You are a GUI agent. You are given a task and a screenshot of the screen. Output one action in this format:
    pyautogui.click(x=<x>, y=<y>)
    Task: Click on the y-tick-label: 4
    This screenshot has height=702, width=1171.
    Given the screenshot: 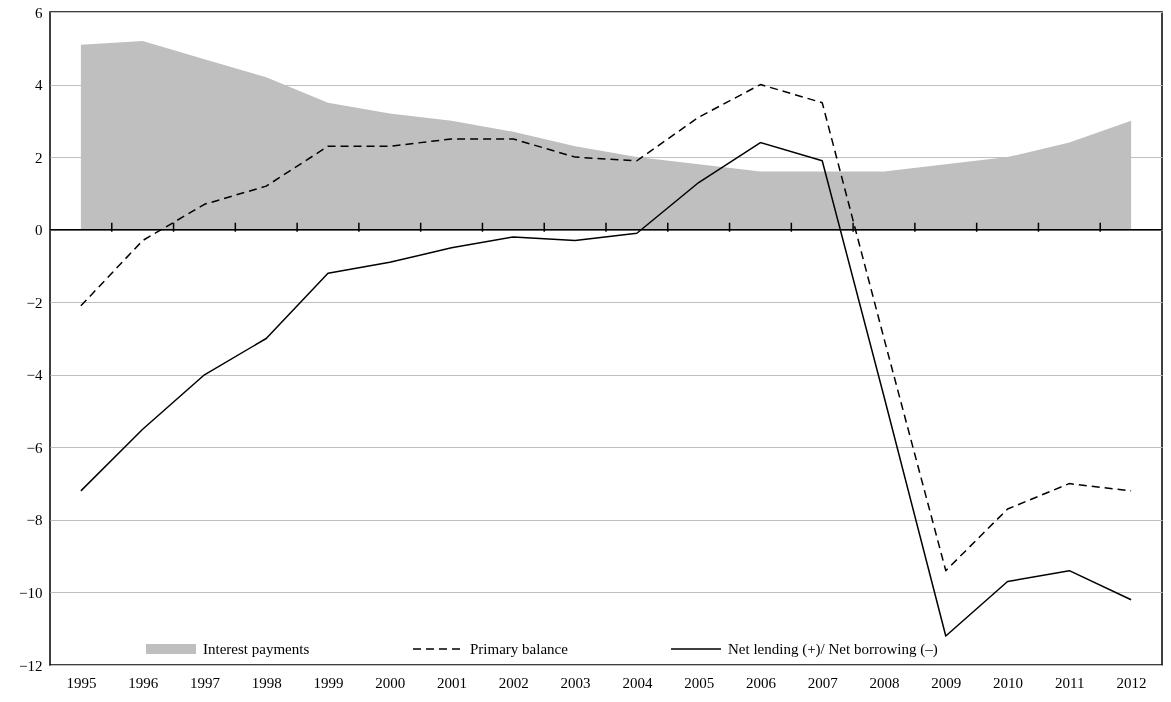 What is the action you would take?
    pyautogui.click(x=39, y=85)
    